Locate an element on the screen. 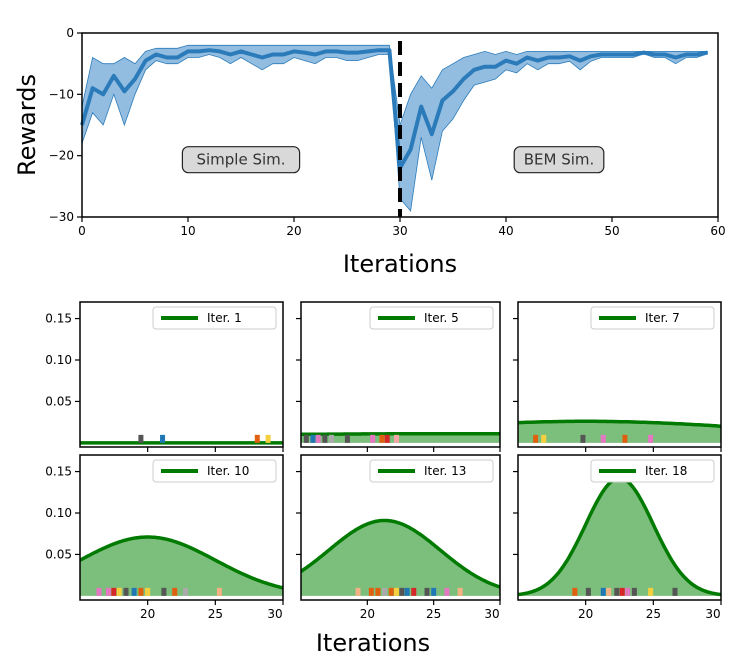 The width and height of the screenshot is (747, 667). x-tick-label: 0 is located at coordinates (82, 231).